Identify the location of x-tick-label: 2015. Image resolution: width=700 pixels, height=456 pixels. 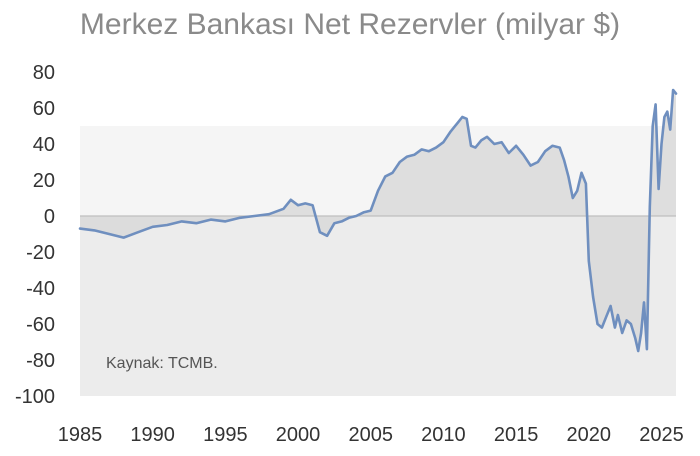
(516, 435).